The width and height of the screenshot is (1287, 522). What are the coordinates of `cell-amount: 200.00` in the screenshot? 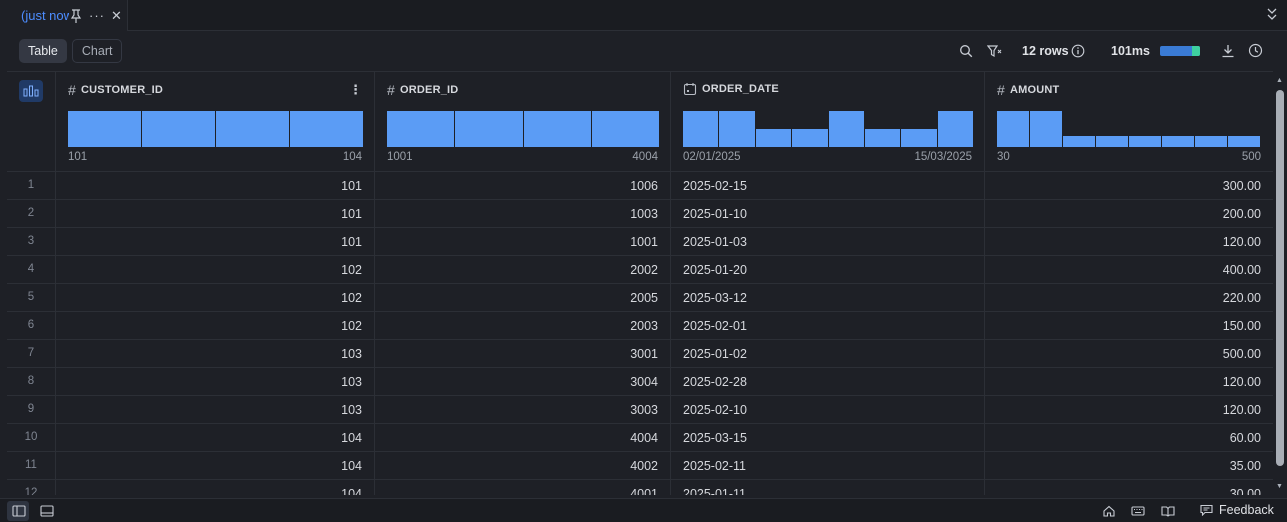 It's located at (1128, 214).